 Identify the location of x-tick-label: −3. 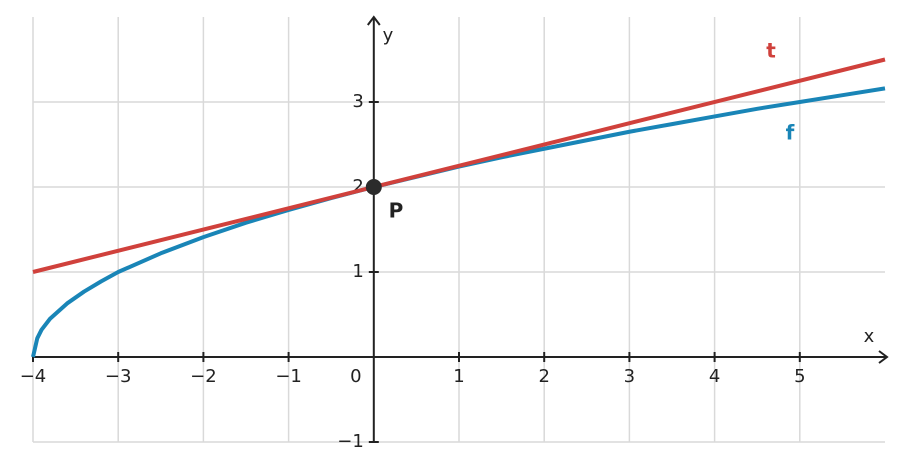
(118, 376).